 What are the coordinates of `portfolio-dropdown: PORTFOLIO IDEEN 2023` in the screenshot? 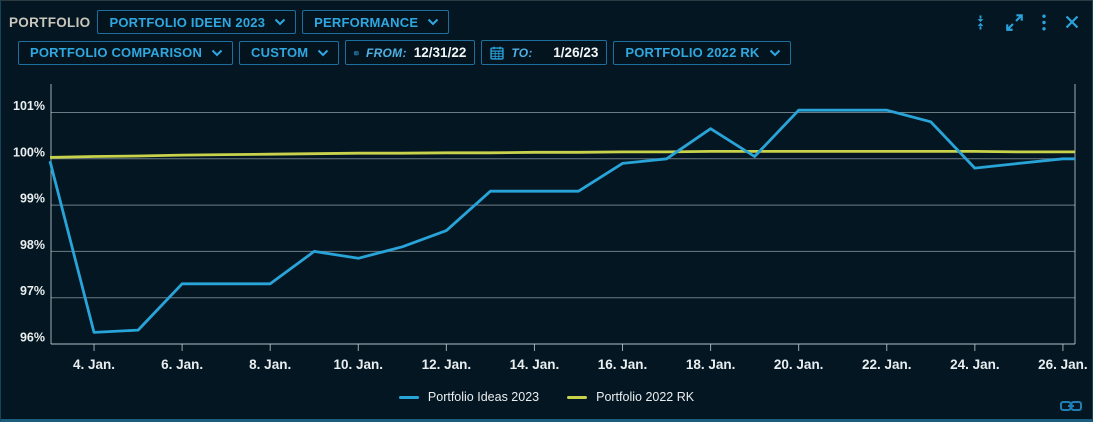 It's located at (197, 22).